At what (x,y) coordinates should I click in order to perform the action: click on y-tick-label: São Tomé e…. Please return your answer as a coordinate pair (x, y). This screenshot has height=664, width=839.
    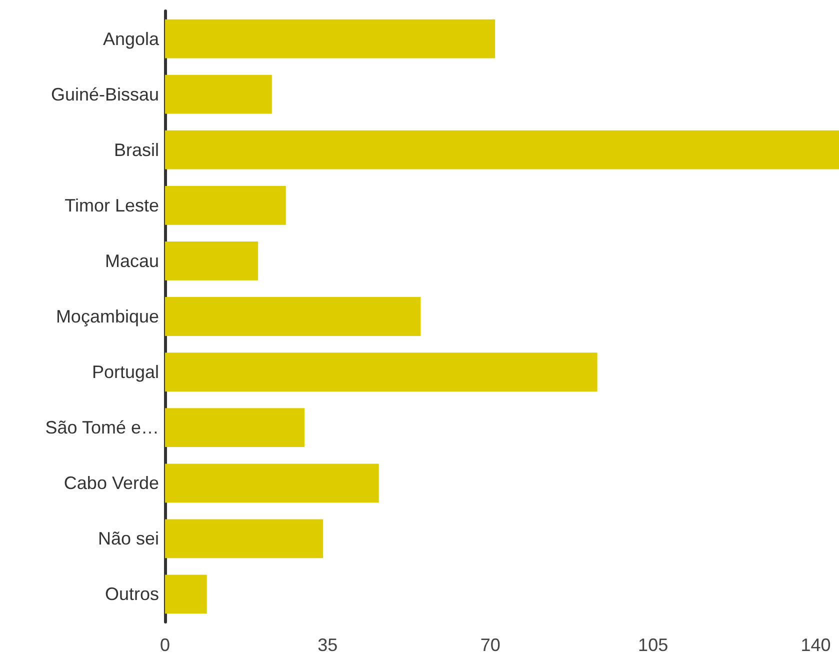
    Looking at the image, I should click on (102, 428).